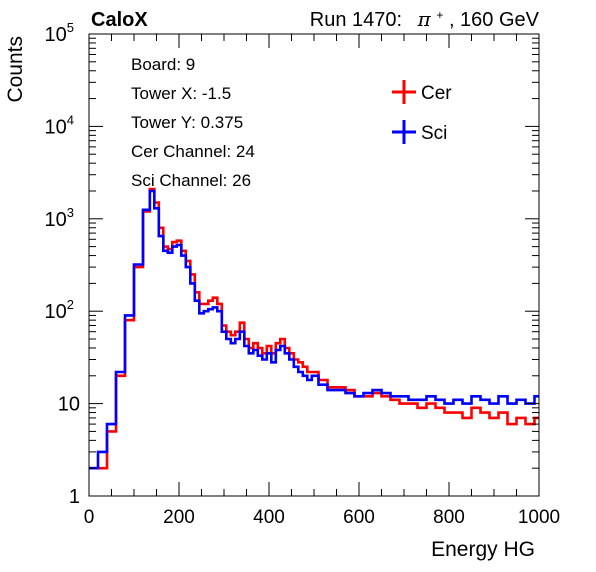 The height and width of the screenshot is (572, 596). What do you see at coordinates (436, 93) in the screenshot?
I see `legend-label: Cer` at bounding box center [436, 93].